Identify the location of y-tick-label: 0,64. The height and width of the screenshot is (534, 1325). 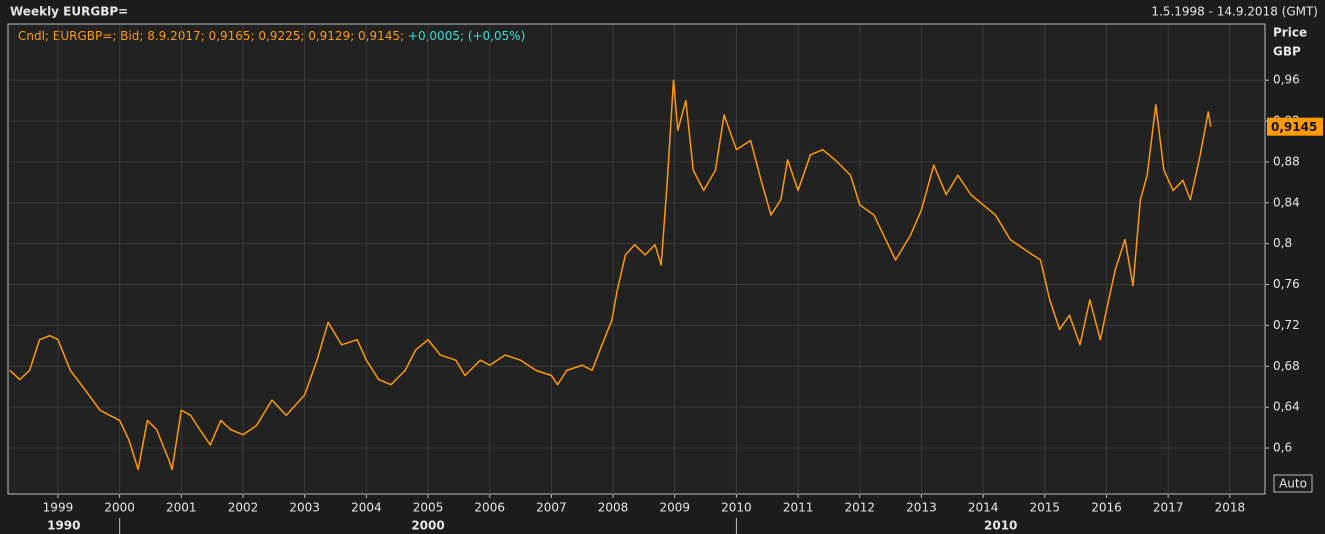
(1286, 407).